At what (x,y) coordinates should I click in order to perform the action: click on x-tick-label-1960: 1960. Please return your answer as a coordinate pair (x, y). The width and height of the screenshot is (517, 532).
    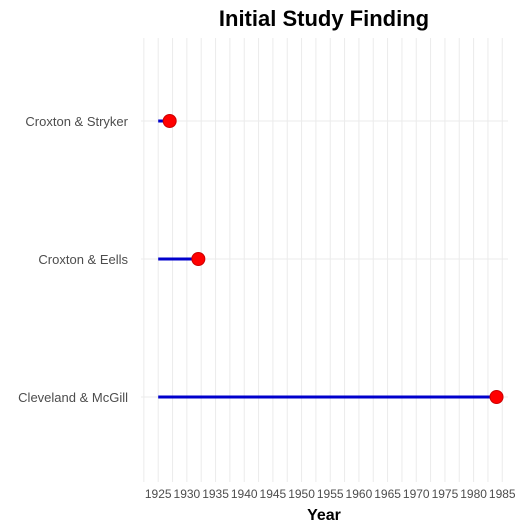
    Looking at the image, I should click on (359, 494).